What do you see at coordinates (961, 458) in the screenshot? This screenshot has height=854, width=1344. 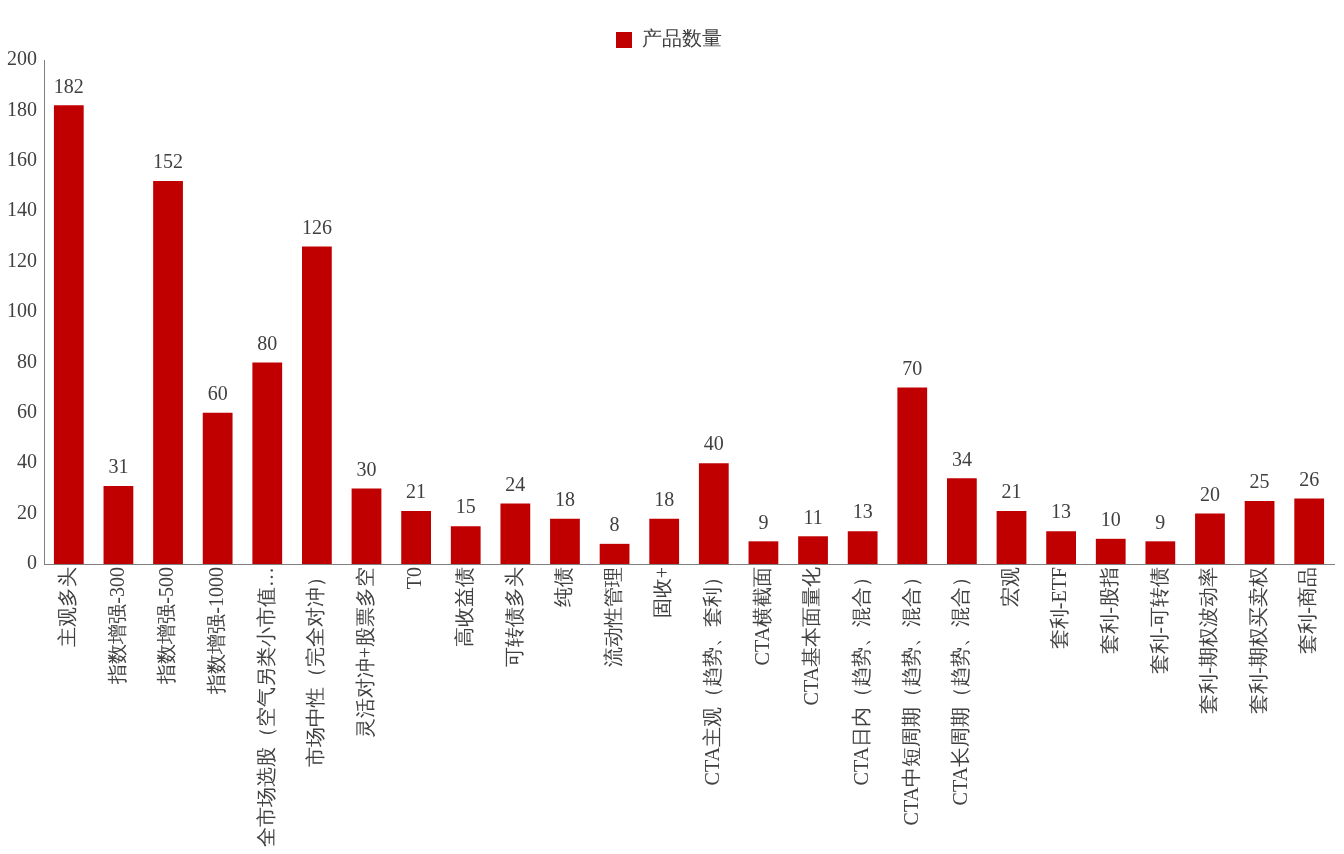 I see `data-label: 34` at bounding box center [961, 458].